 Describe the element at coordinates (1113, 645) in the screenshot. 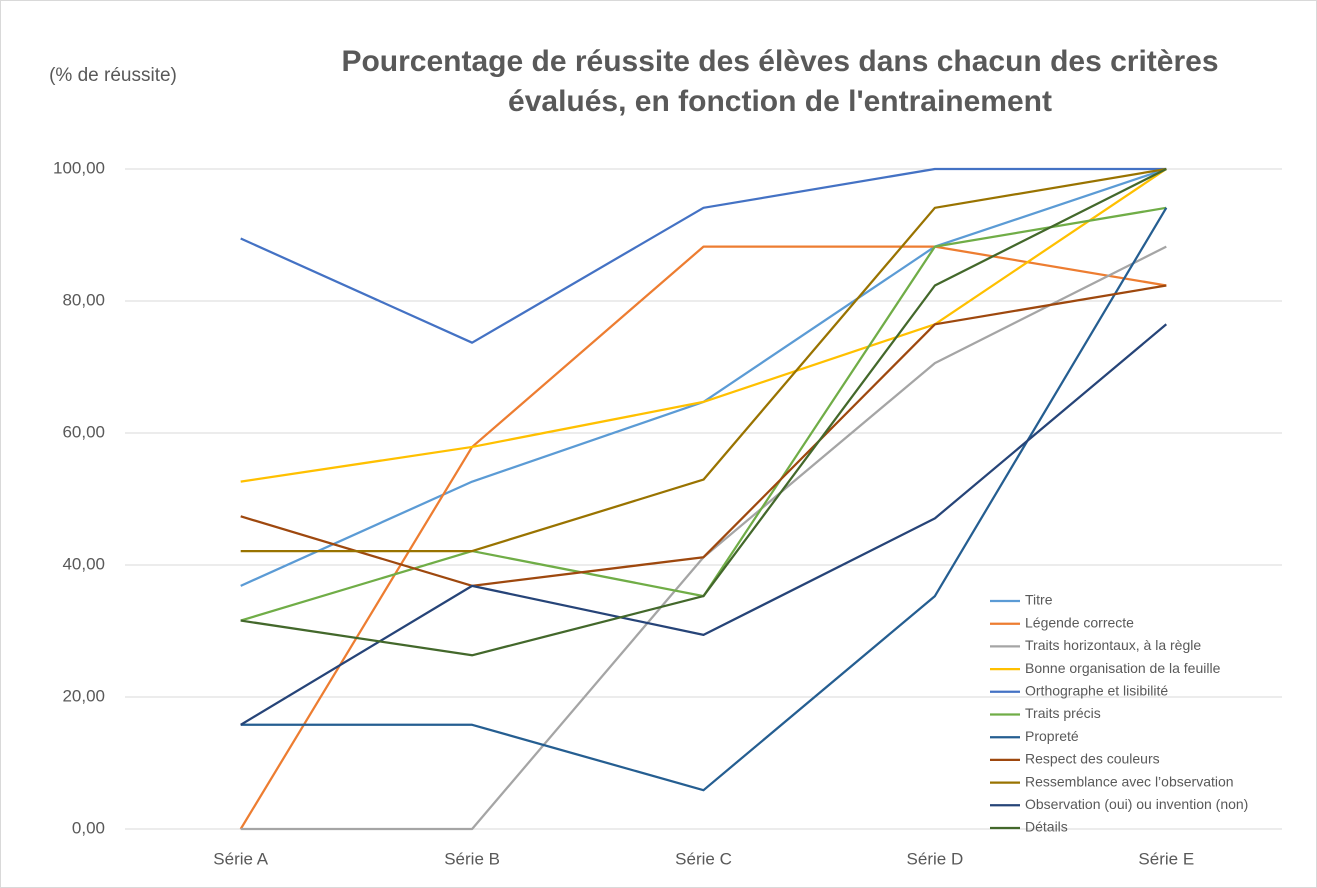

I see `legend-label: Traits horizontaux, à la règle` at that location.